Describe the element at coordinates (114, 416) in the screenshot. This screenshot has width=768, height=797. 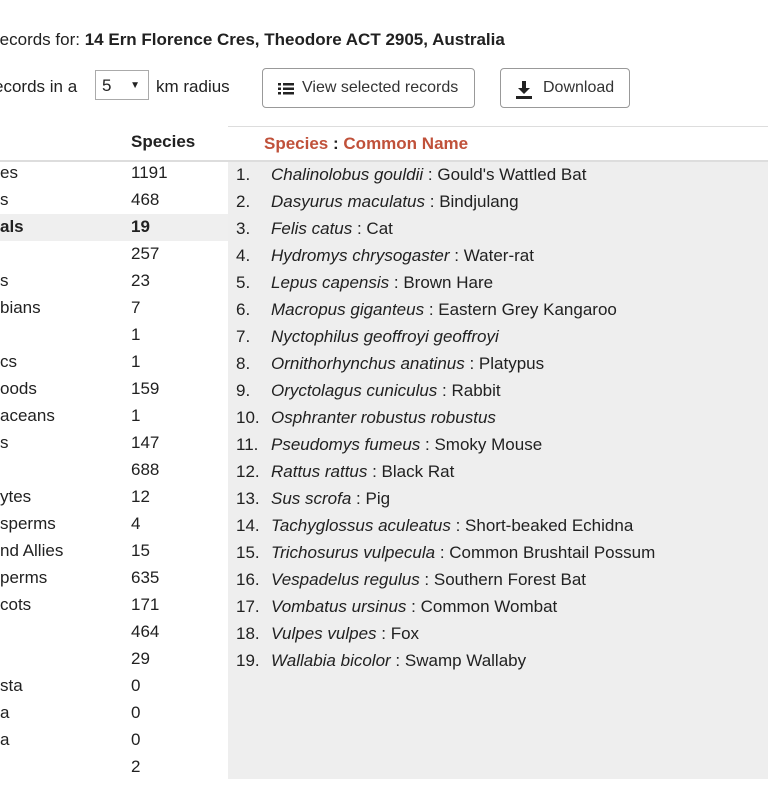
I see `group-row: aceans 1` at that location.